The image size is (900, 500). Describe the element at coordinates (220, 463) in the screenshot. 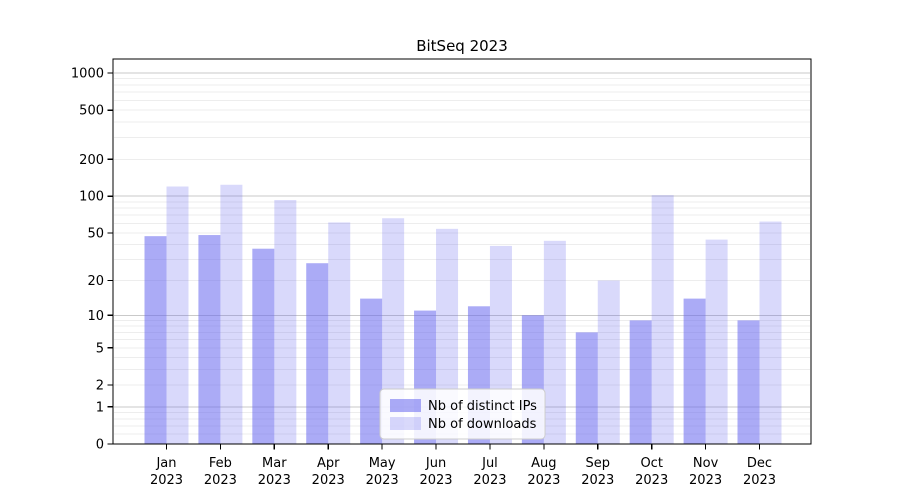

I see `x-tick-label-month: Feb` at that location.